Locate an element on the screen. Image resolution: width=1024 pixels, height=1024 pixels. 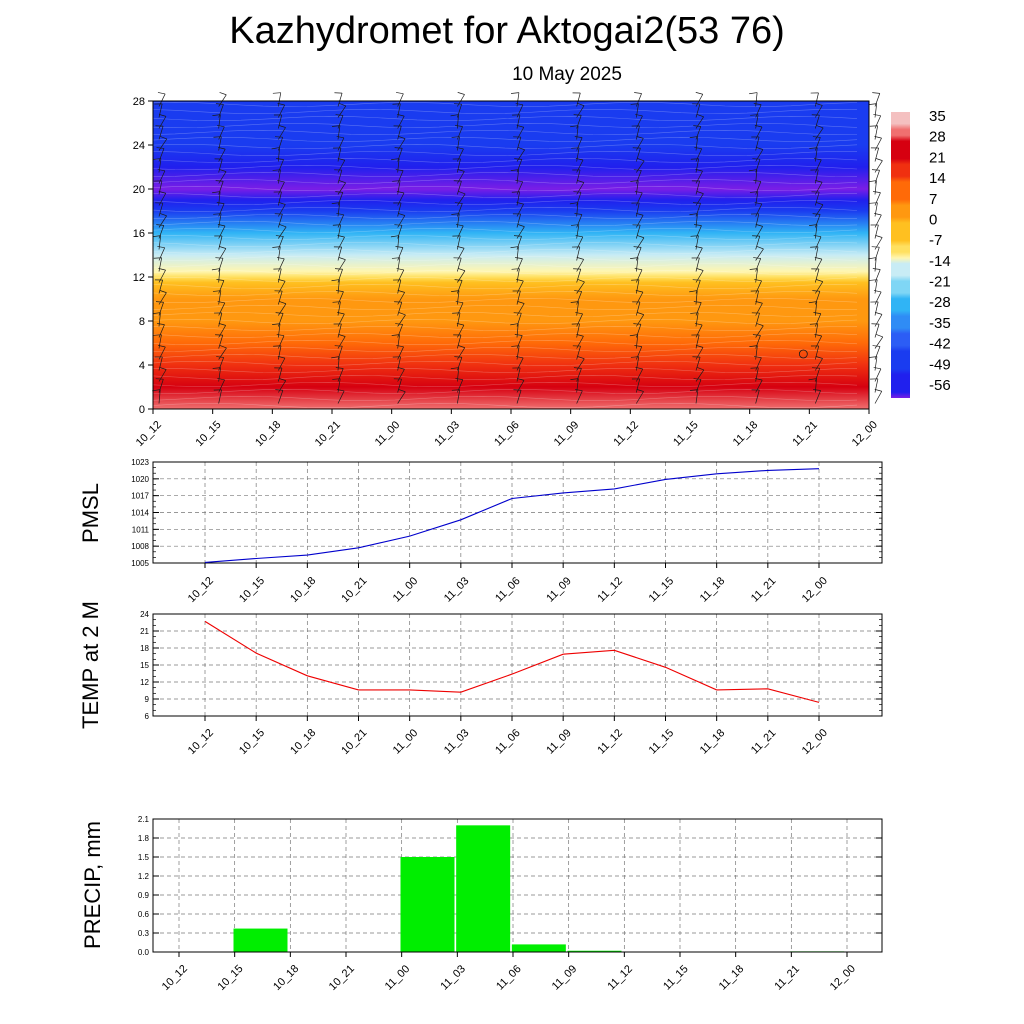
x-tick-label: 11_06 is located at coordinates (509, 978).